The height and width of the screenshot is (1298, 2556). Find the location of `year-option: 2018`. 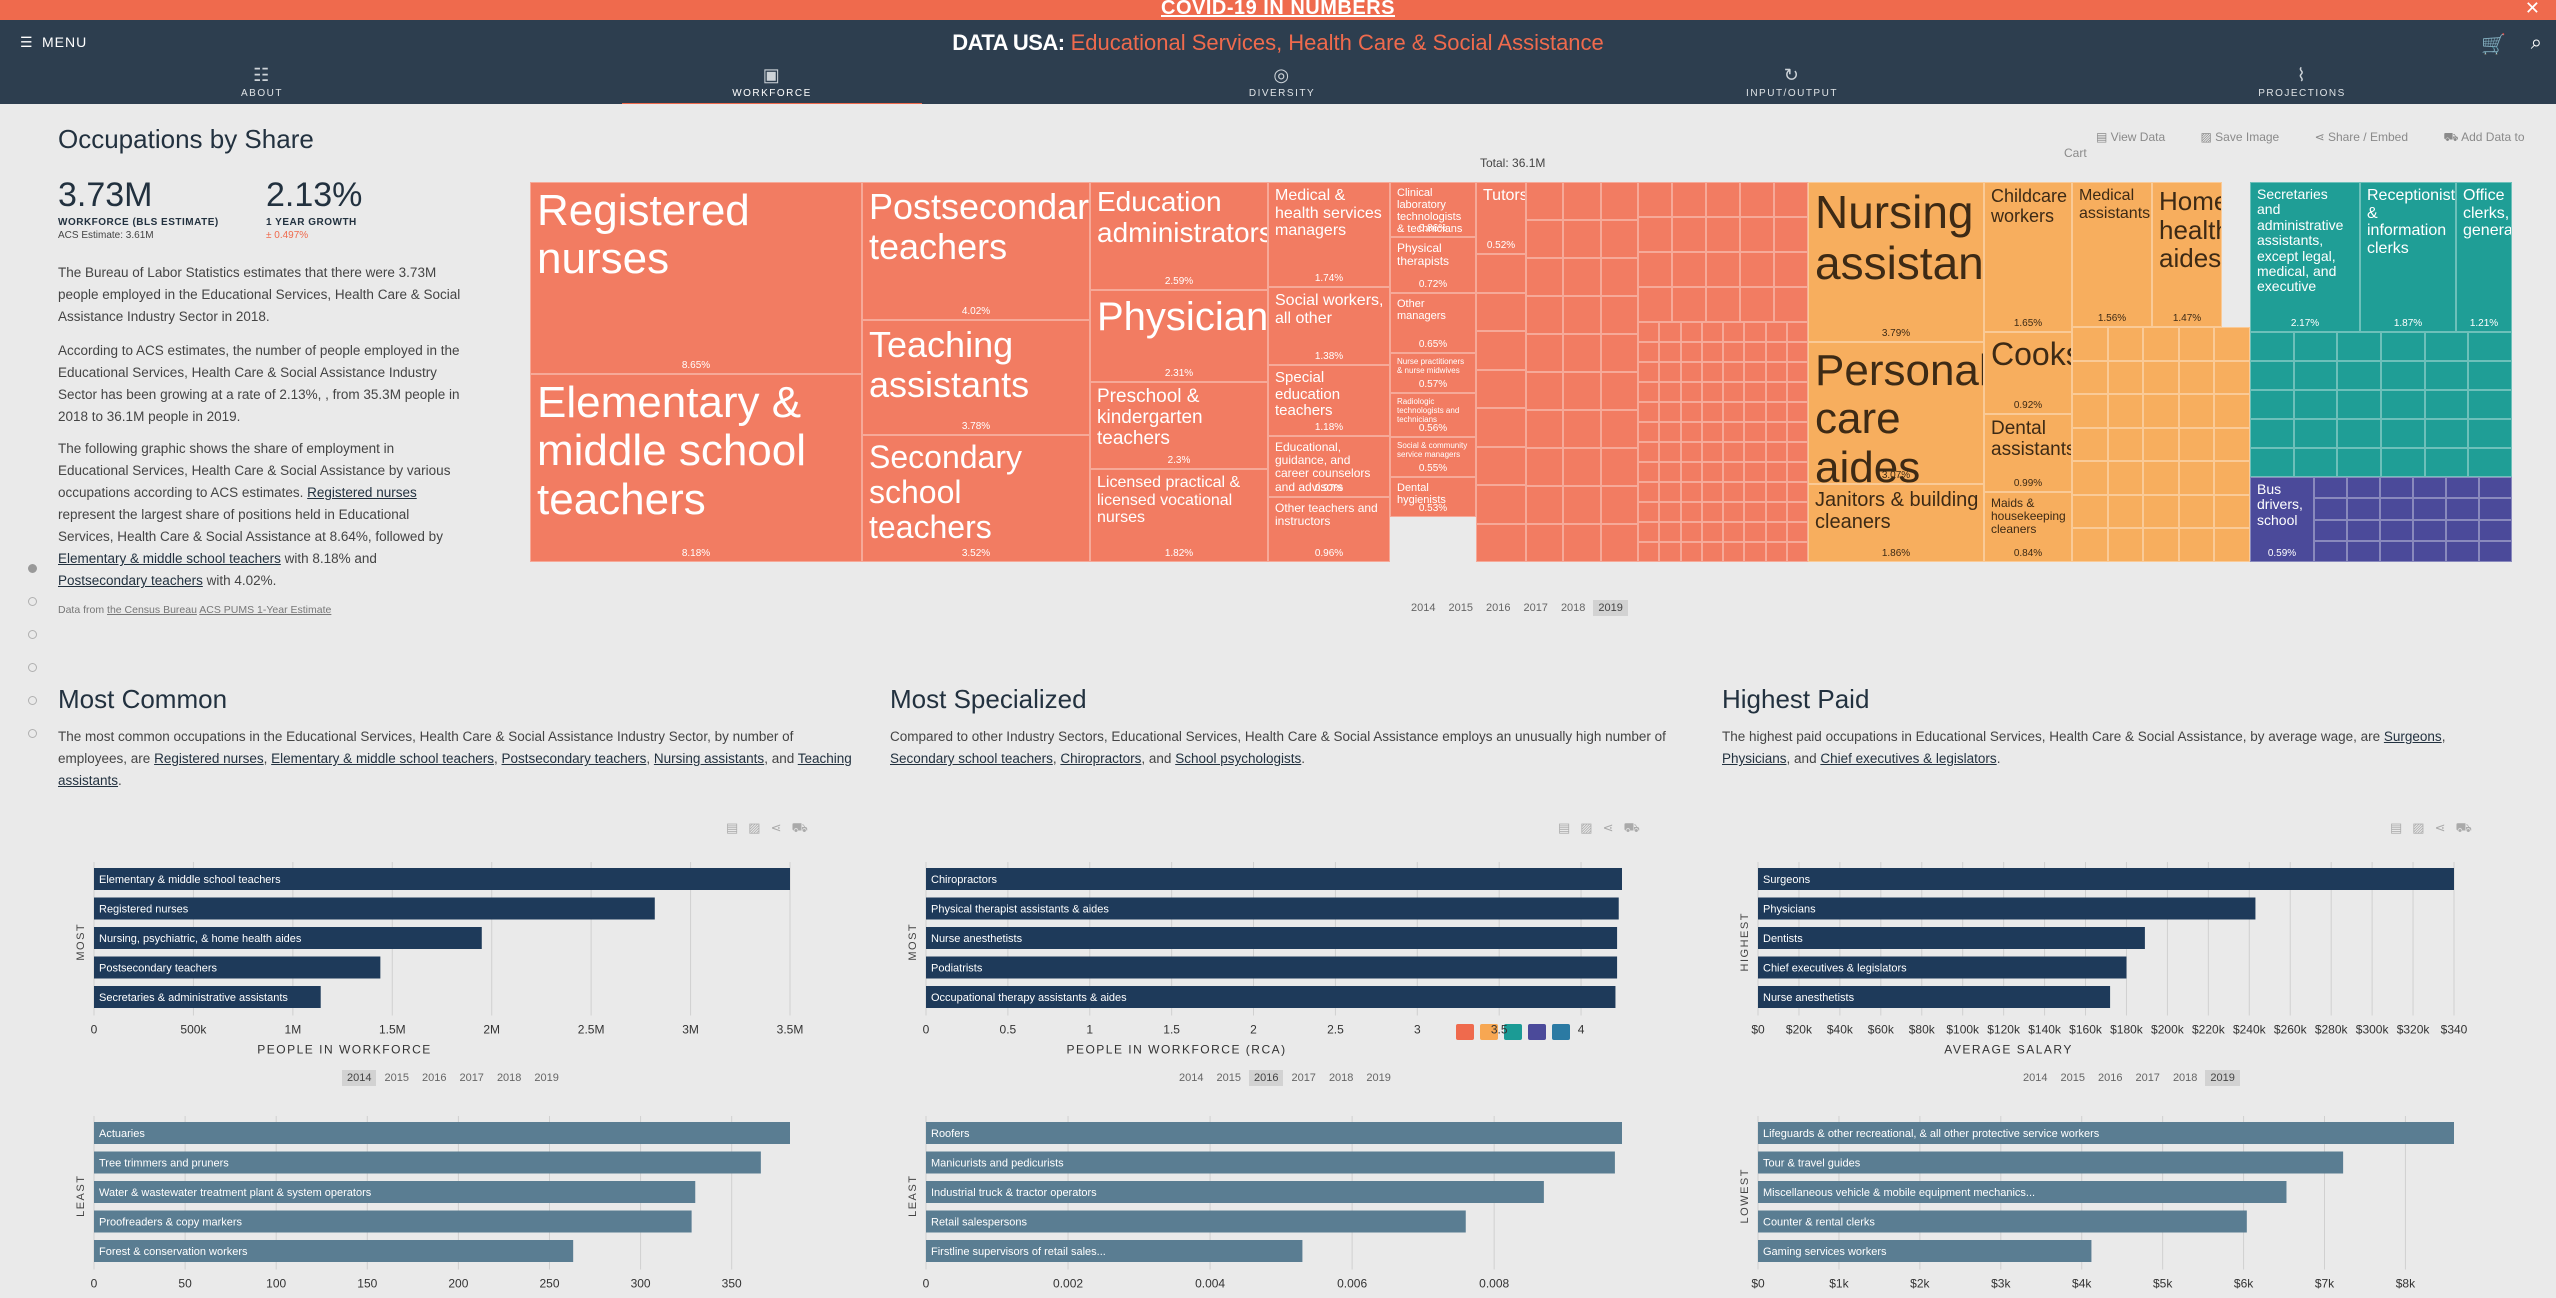

year-option: 2018 is located at coordinates (509, 1078).